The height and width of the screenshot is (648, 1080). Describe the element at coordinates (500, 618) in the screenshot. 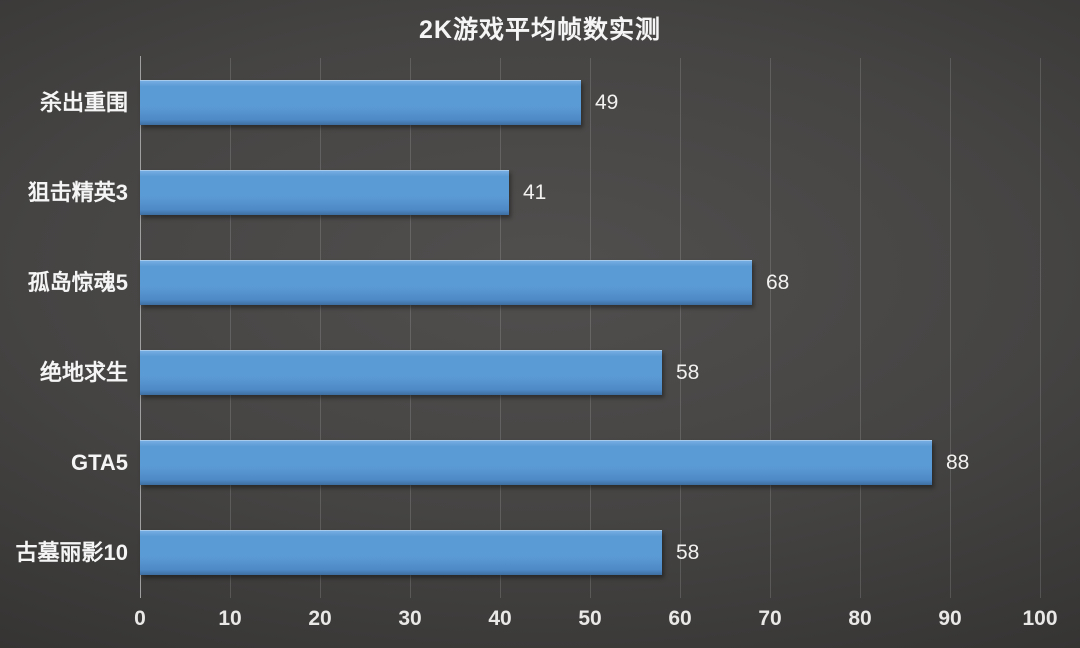

I see `x-tick-label: 40` at that location.